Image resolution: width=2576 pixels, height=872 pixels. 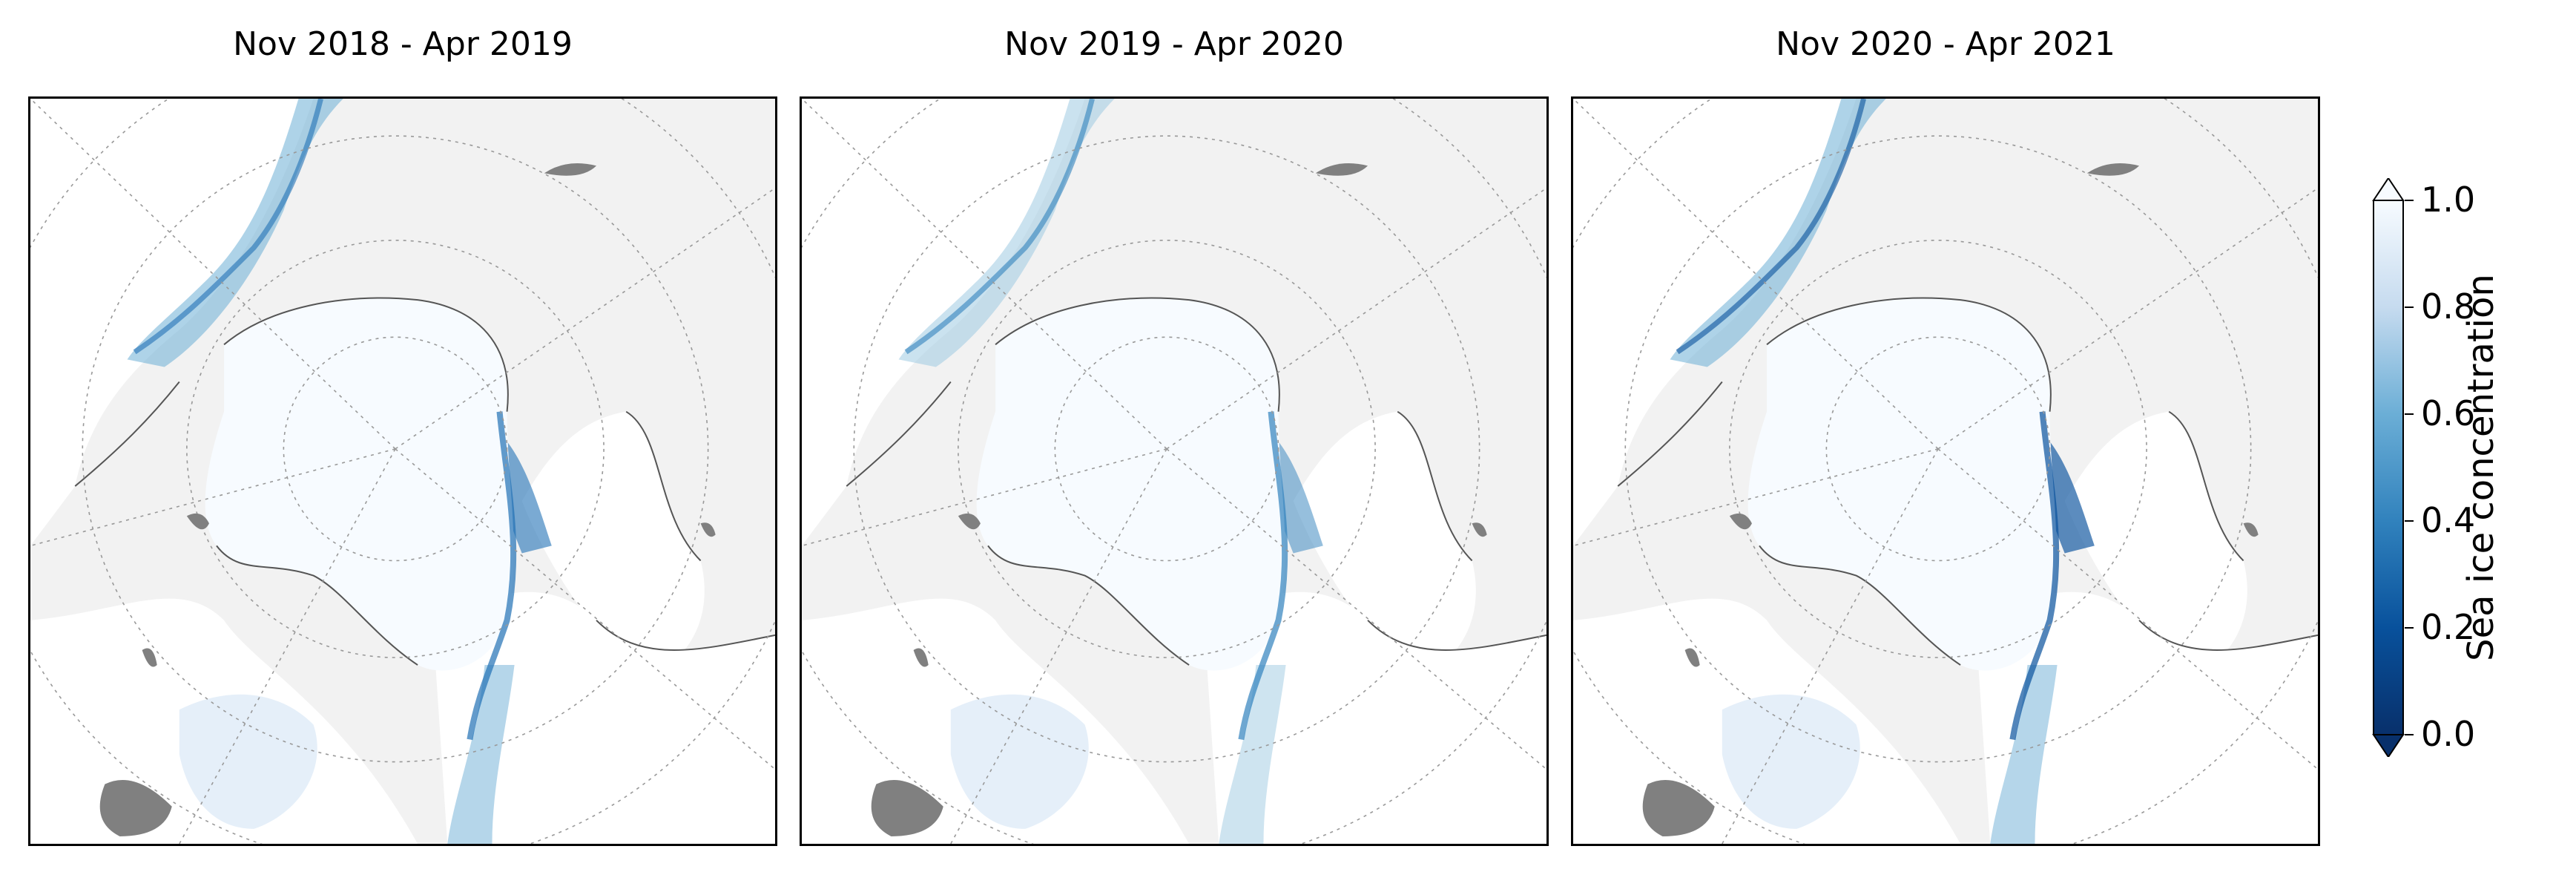 I want to click on panel-title-2: Nov 2019 - Apr 2020, so click(x=1174, y=44).